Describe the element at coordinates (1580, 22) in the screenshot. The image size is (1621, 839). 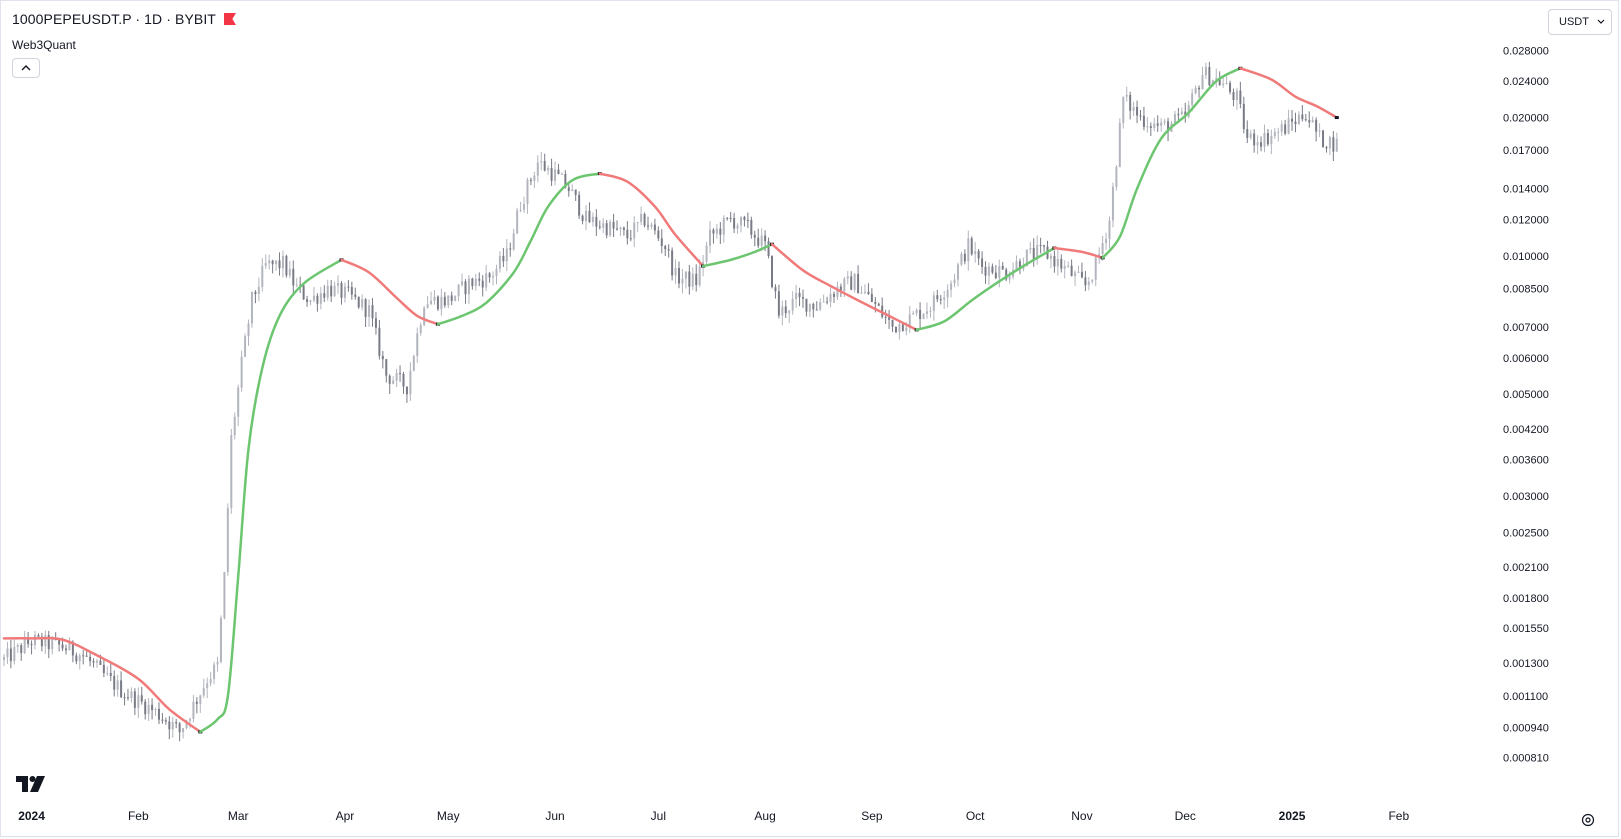
I see `currency-select: USDT` at that location.